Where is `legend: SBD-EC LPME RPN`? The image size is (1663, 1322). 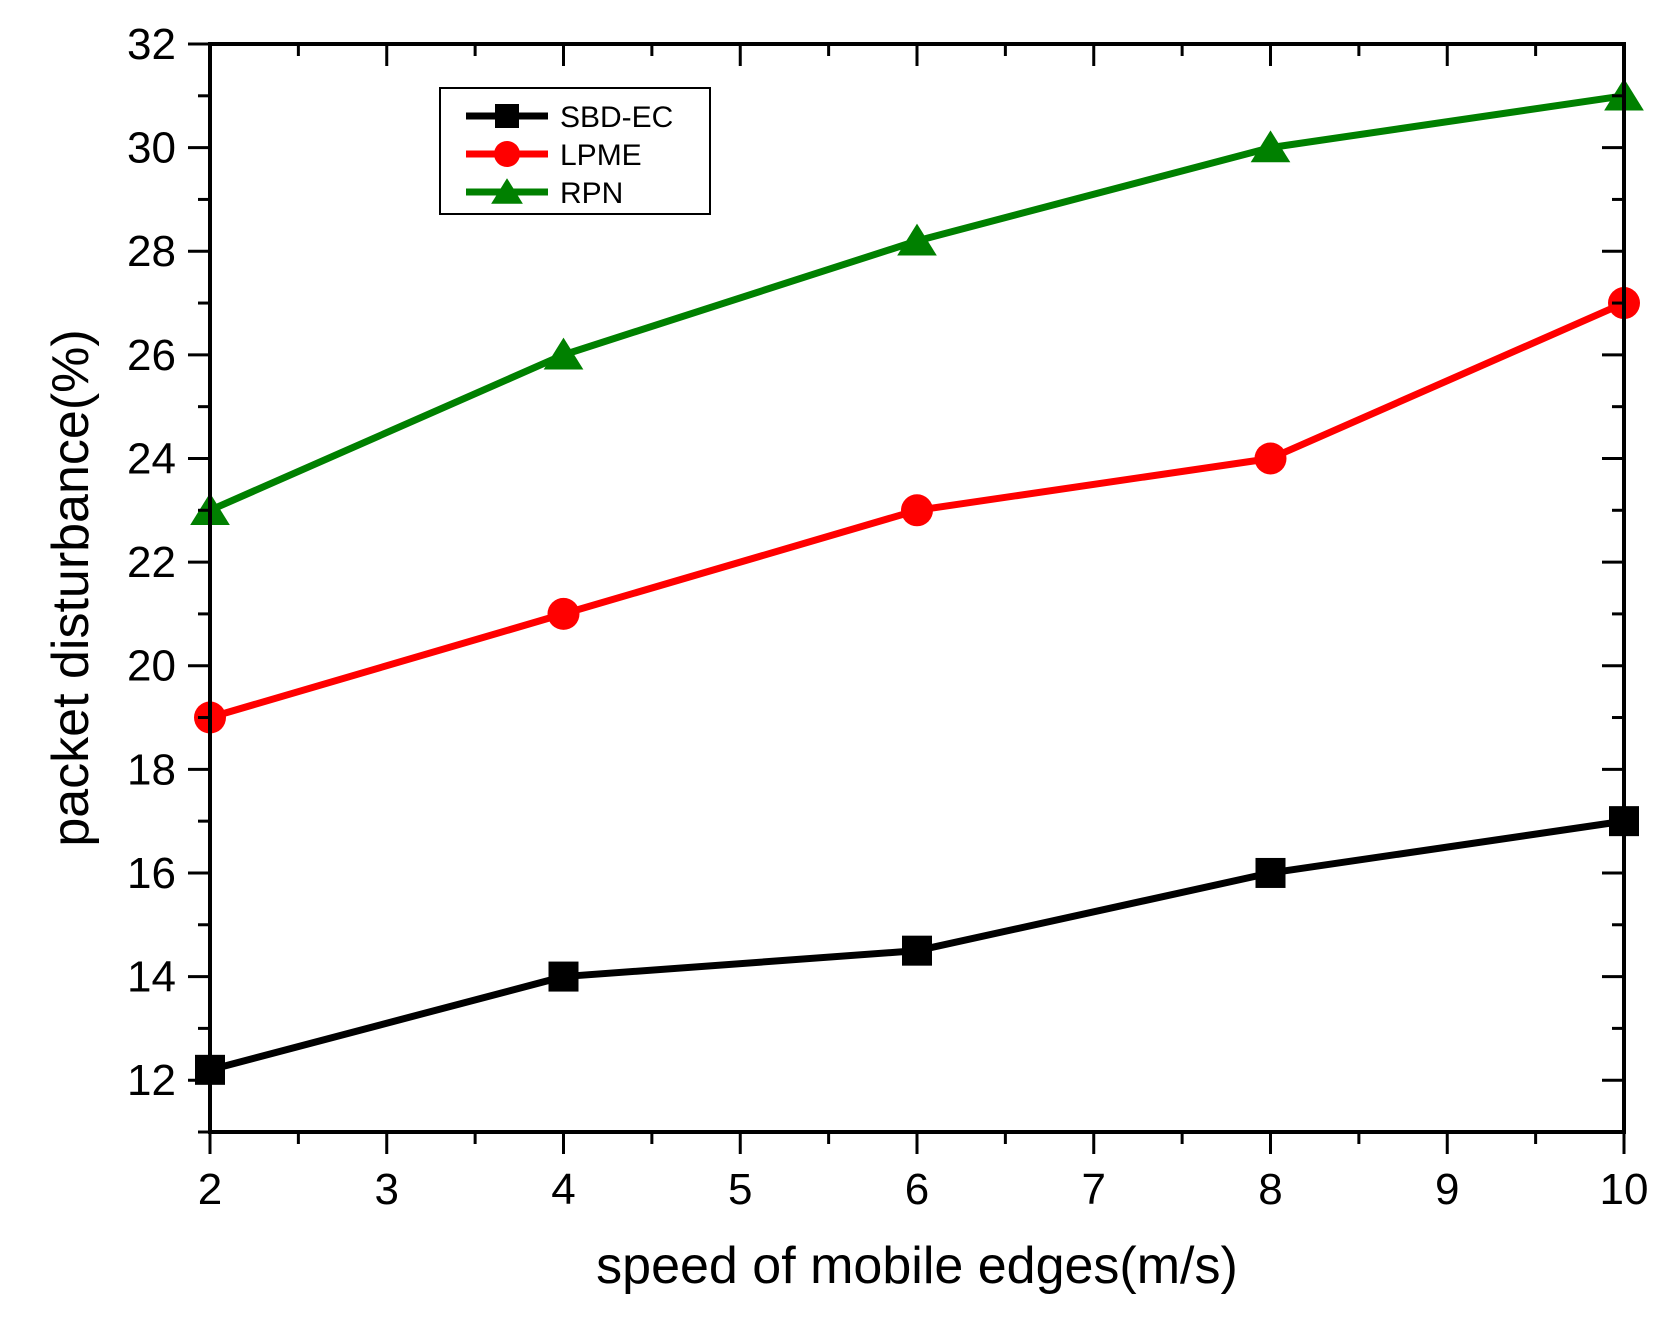
legend: SBD-EC LPME RPN is located at coordinates (575, 151).